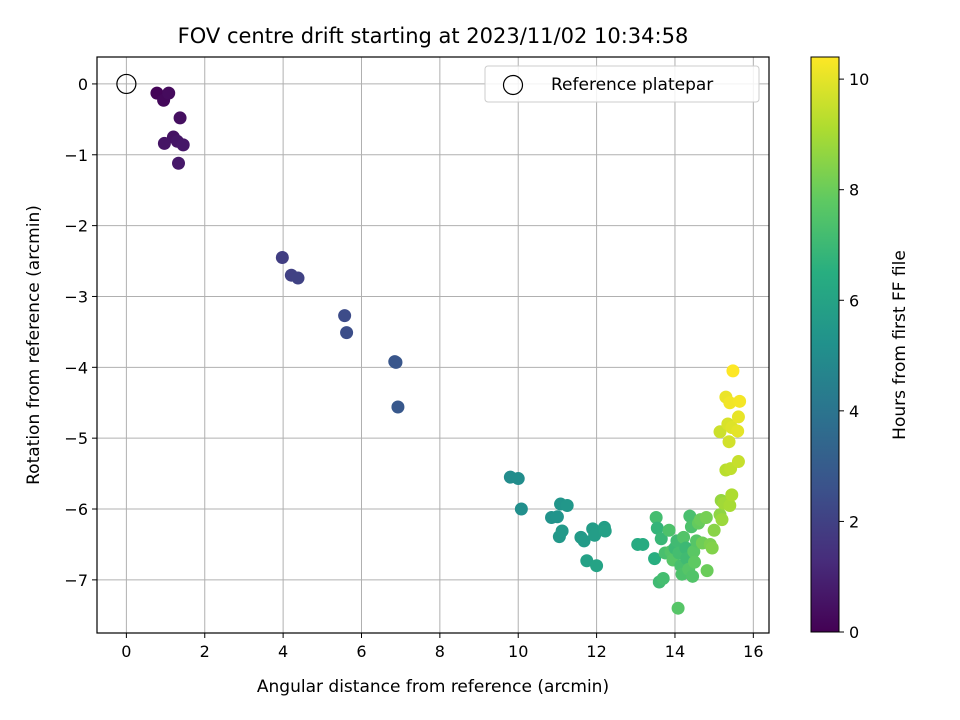  Describe the element at coordinates (859, 79) in the screenshot. I see `colorbar-tick-label: 10` at that location.